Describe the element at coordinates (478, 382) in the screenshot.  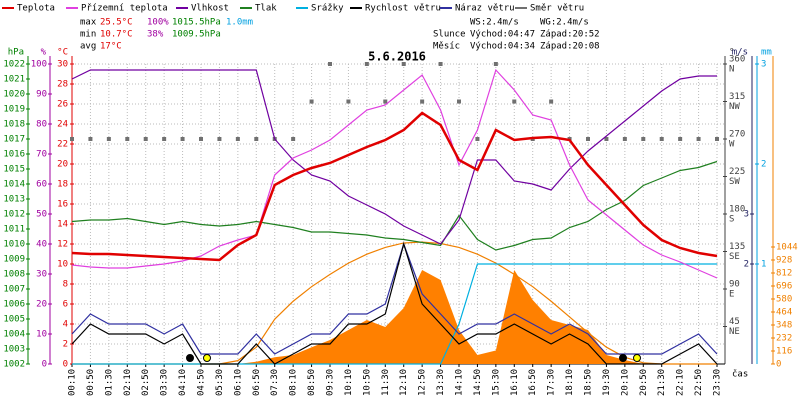
I see `x-tick-label: 14:50` at that location.